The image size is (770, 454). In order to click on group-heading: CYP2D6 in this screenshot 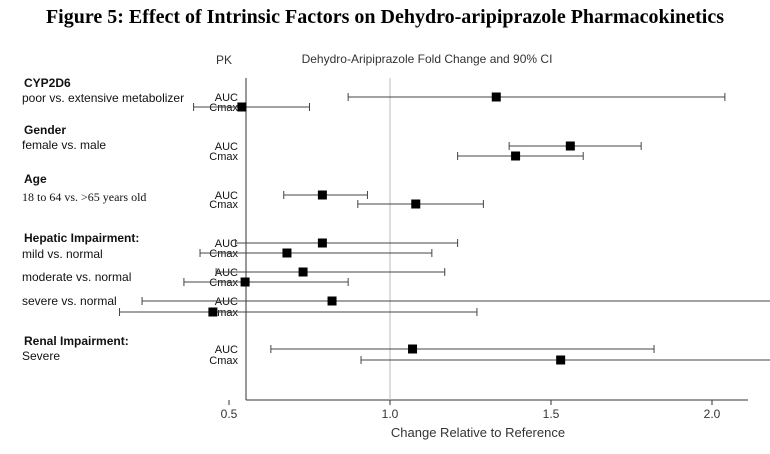, I will do `click(47, 83)`.